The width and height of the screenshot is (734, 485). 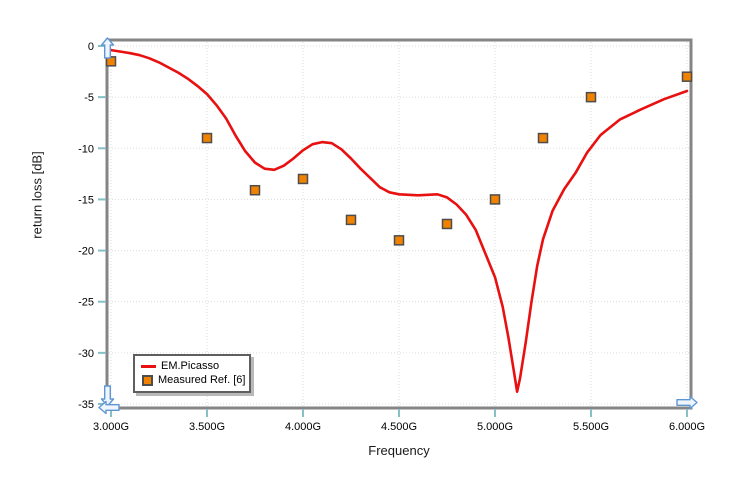 What do you see at coordinates (107, 396) in the screenshot?
I see `y-axis-bottom-arrow` at bounding box center [107, 396].